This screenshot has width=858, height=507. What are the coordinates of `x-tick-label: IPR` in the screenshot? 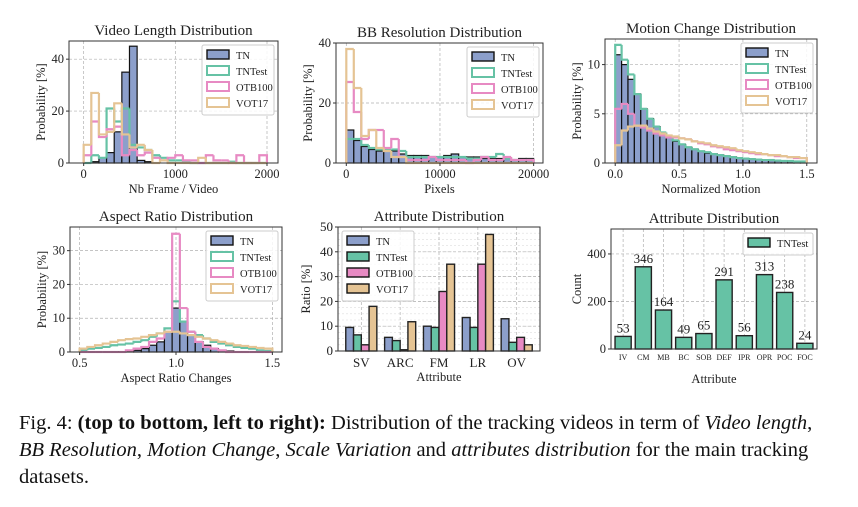 It's located at (744, 357).